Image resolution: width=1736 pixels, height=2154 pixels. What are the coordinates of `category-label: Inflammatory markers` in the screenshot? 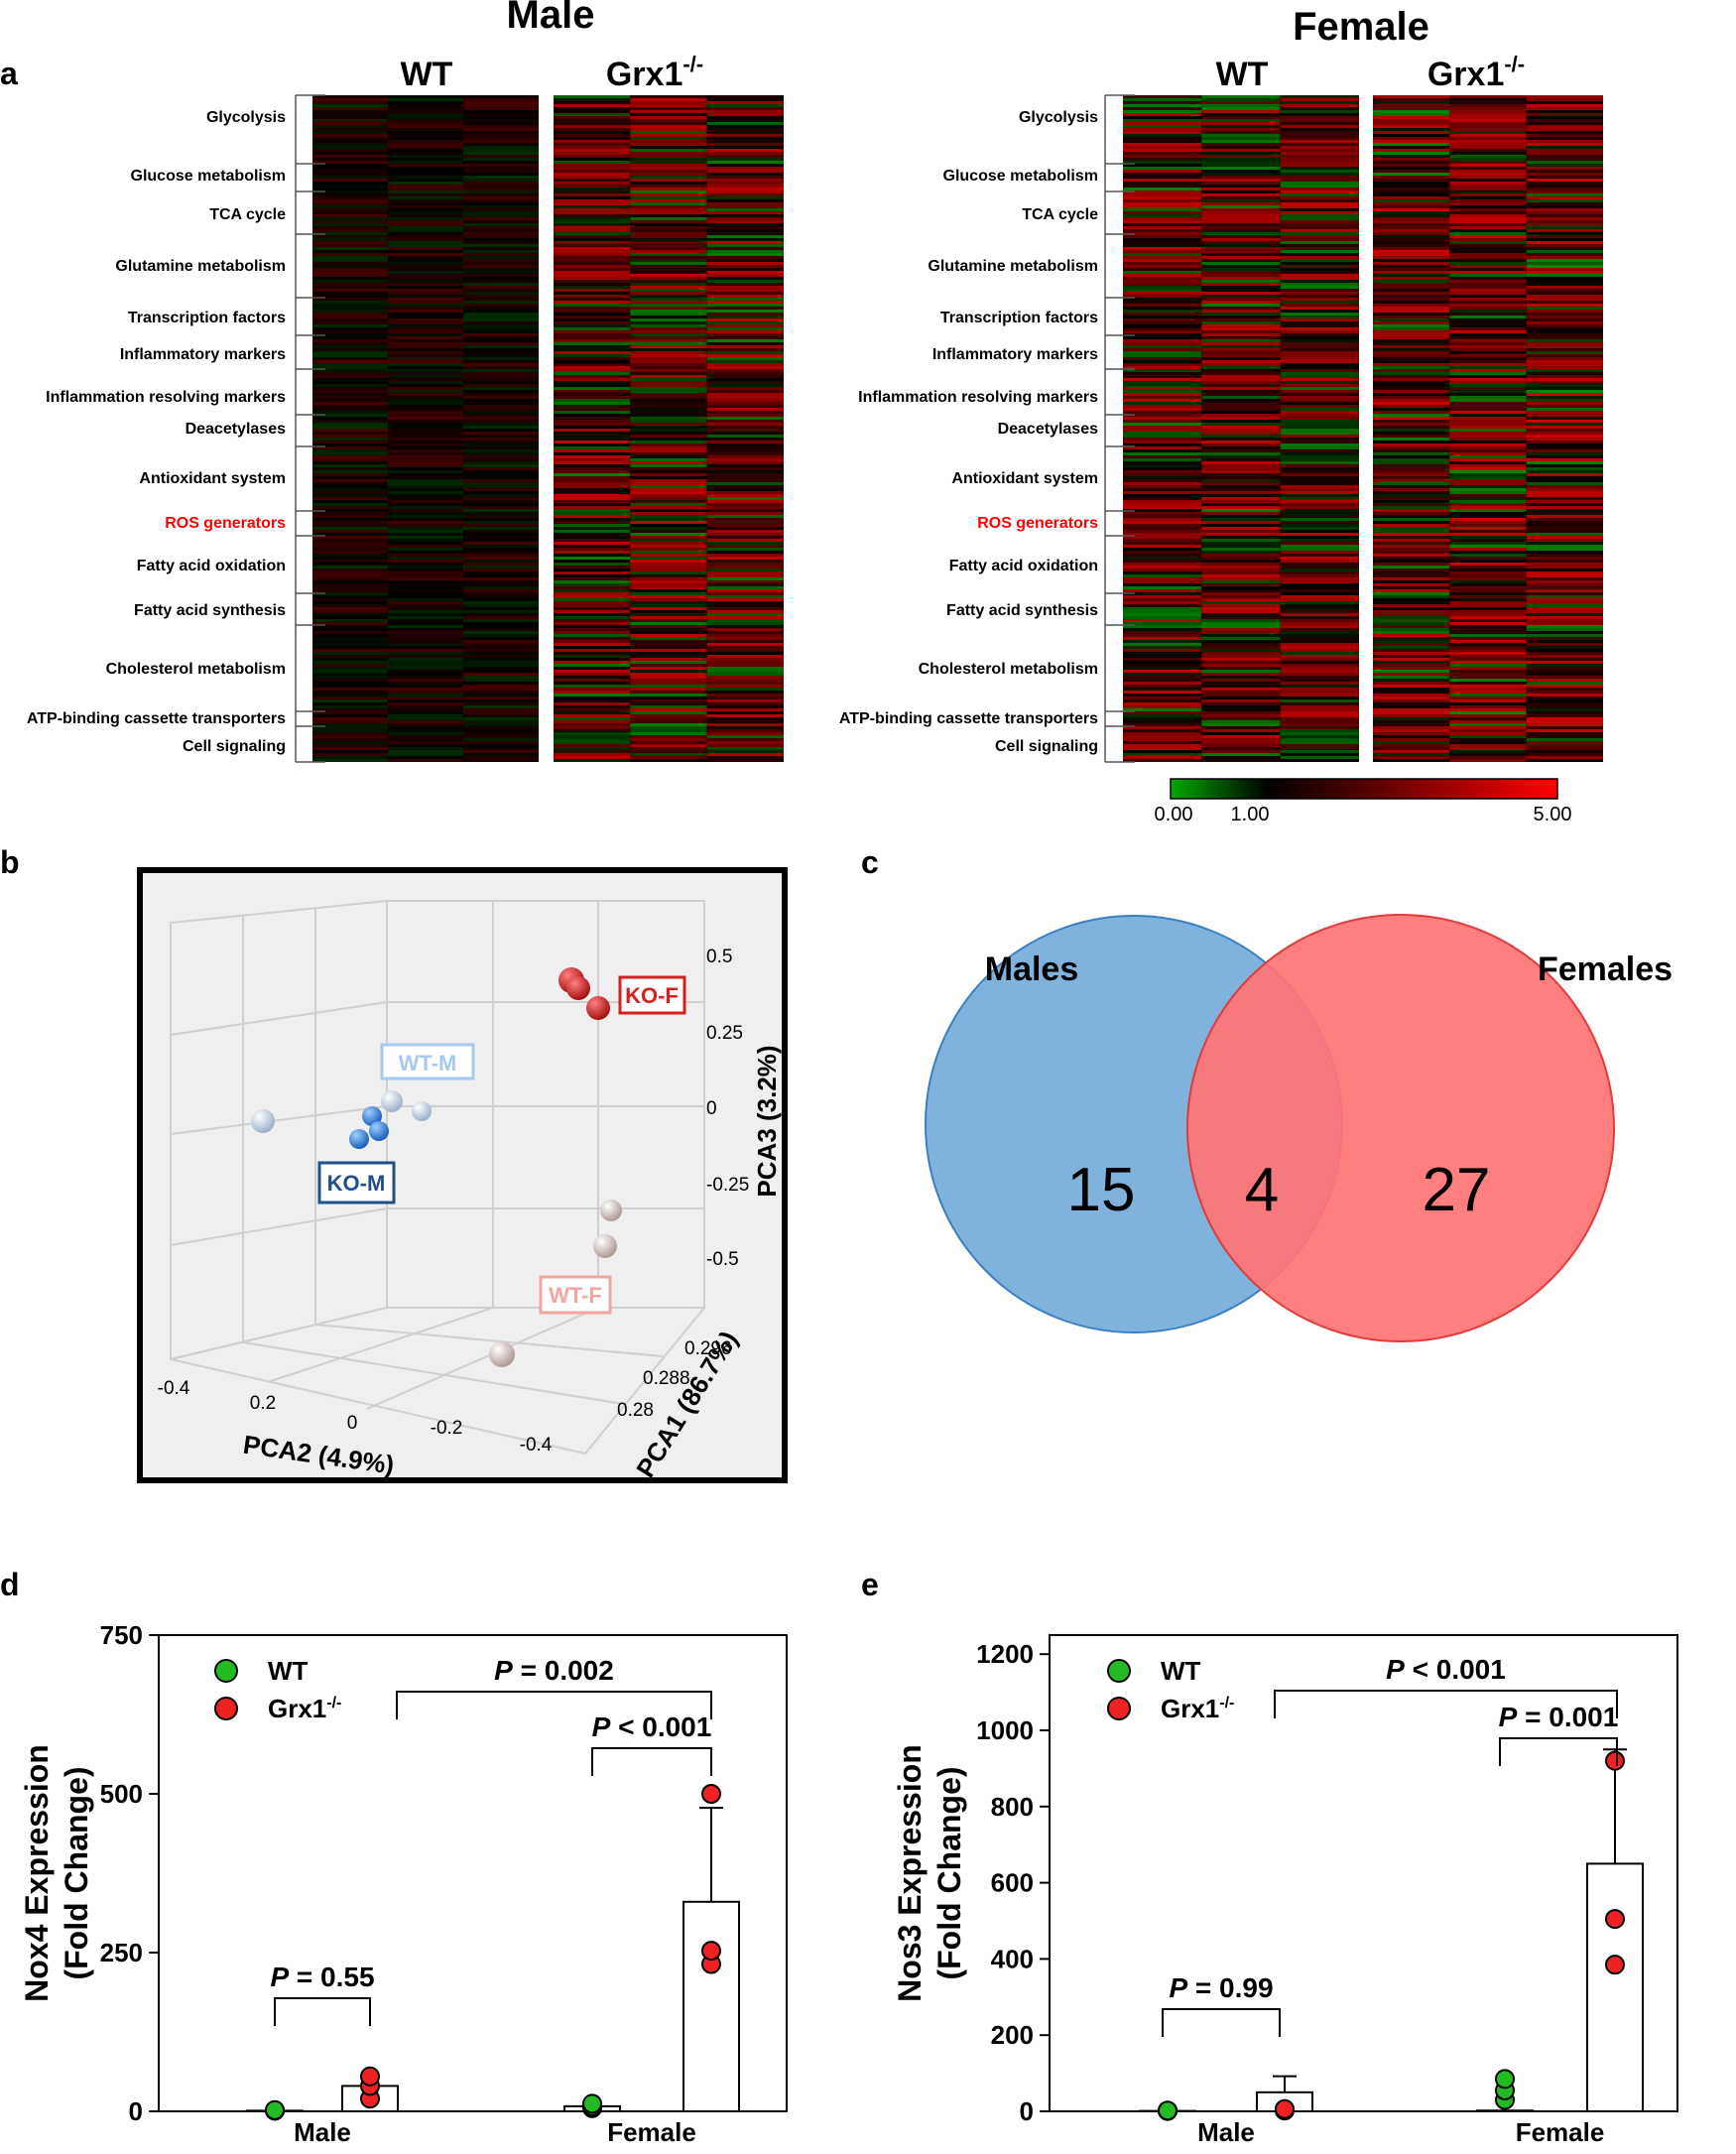 It's located at (203, 354).